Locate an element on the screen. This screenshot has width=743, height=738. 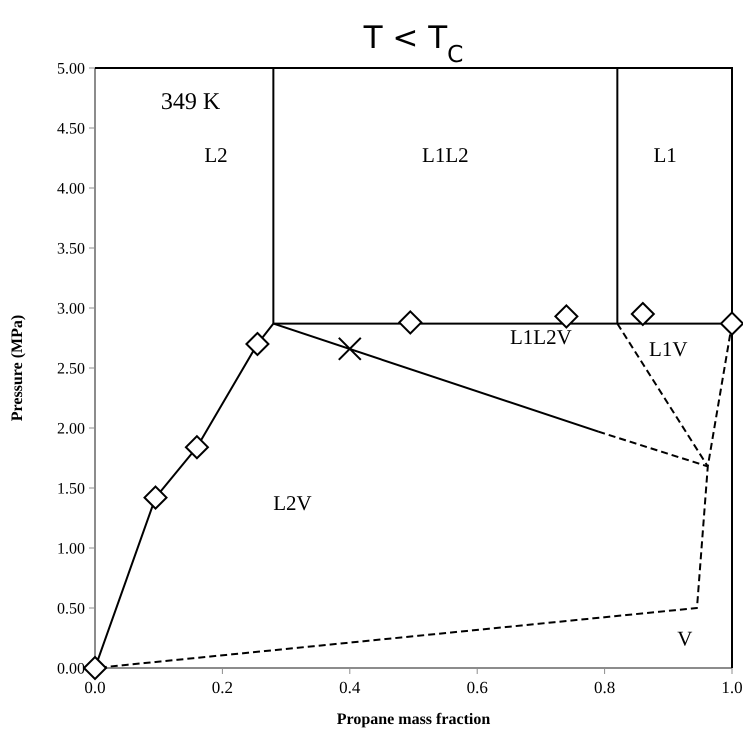
y-tick-label: 0.00 is located at coordinates (71, 669).